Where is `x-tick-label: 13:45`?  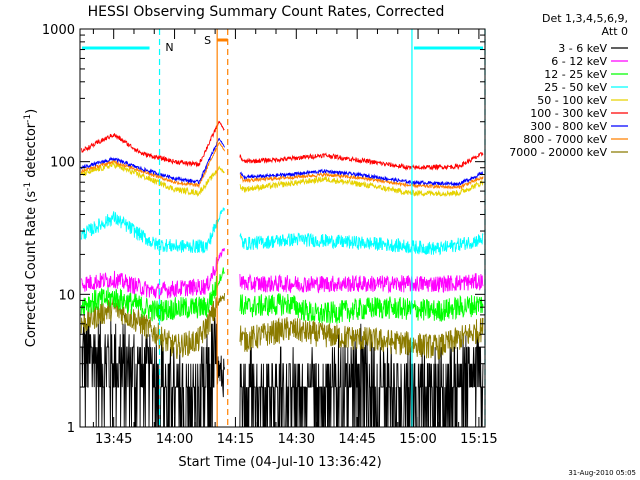 x-tick-label: 13:45 is located at coordinates (113, 439).